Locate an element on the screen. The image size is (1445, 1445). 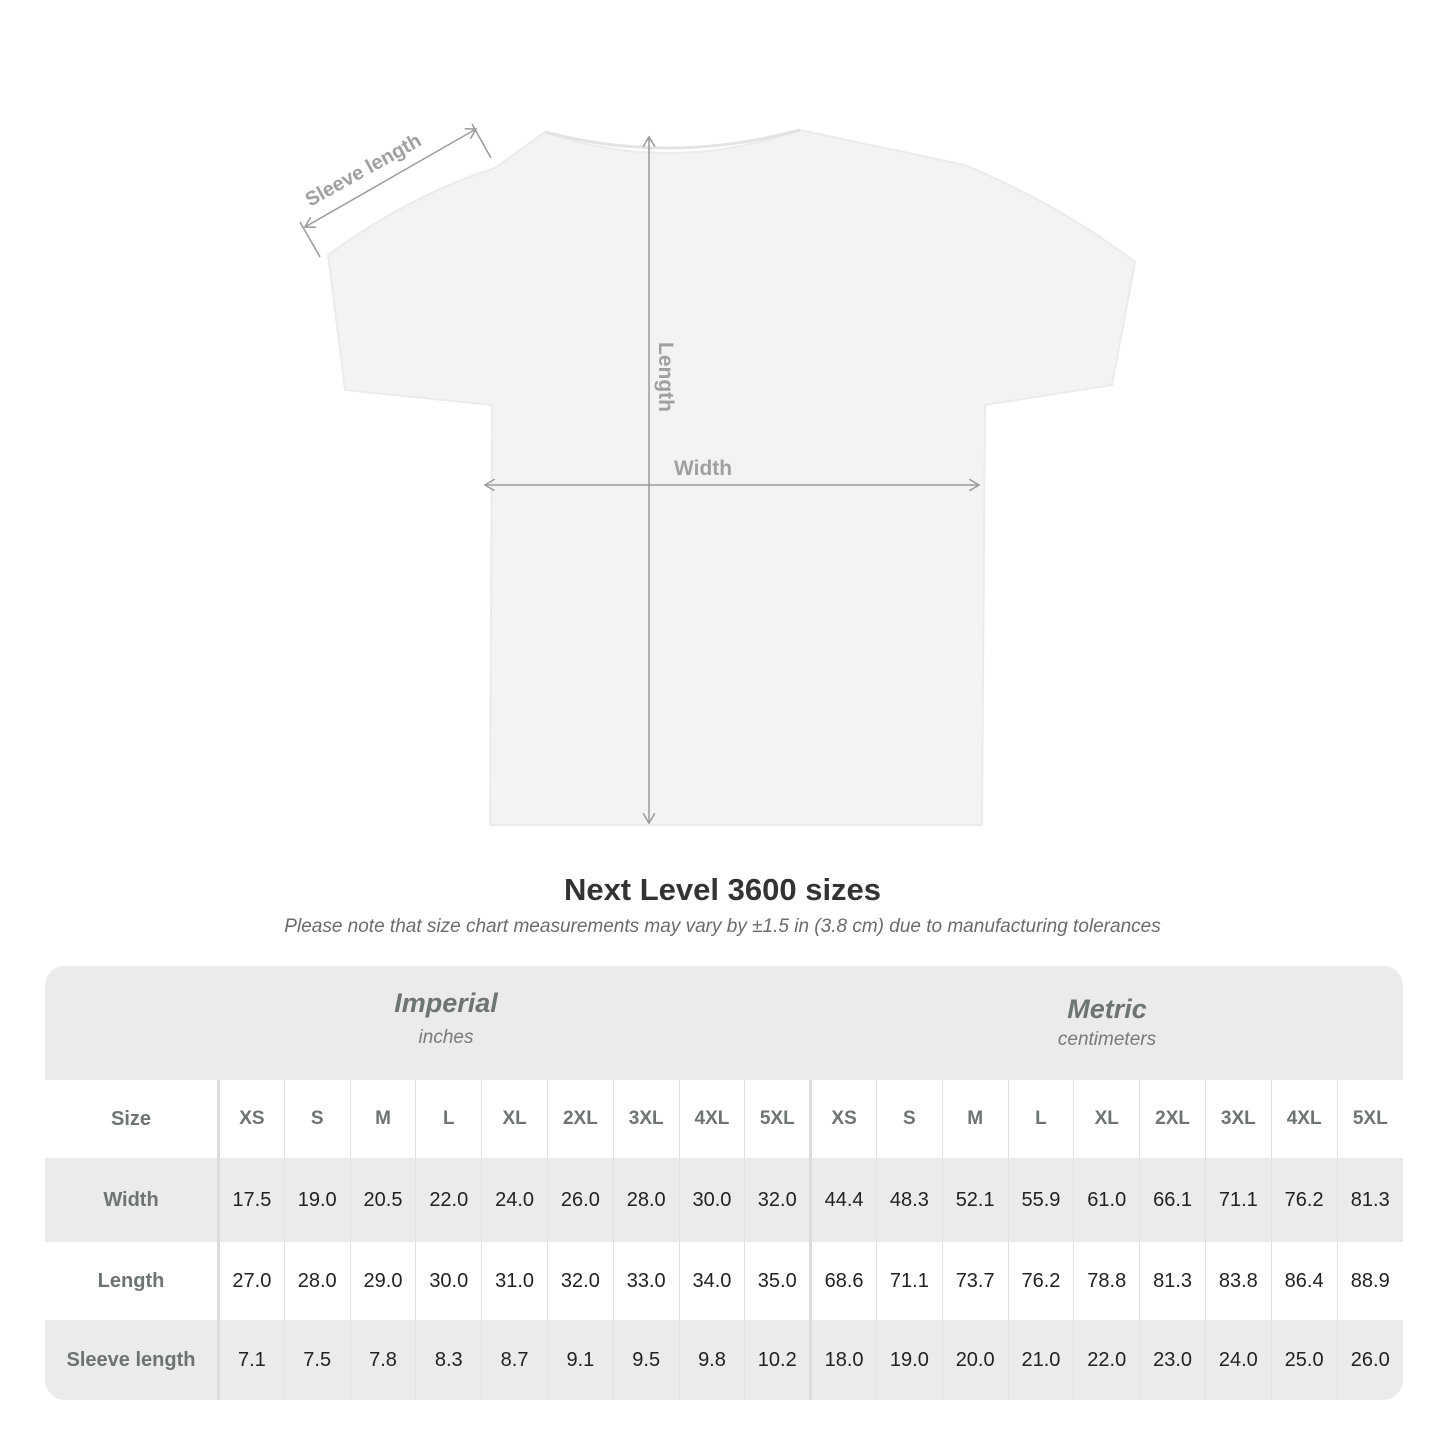
size-header-metric: XL is located at coordinates (1106, 1119).